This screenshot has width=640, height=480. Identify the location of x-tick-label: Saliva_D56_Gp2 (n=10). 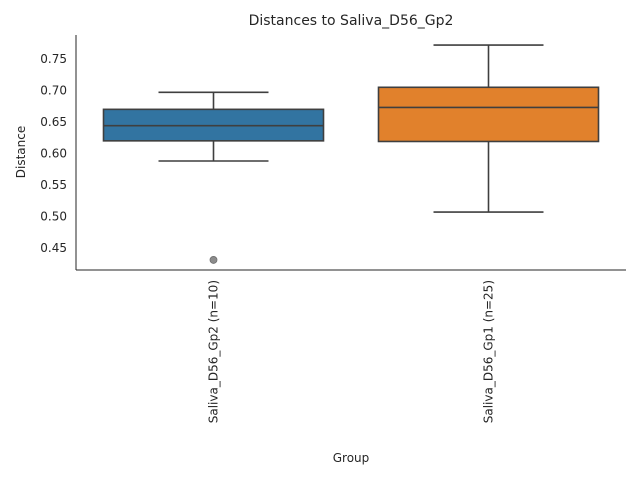
(214, 351).